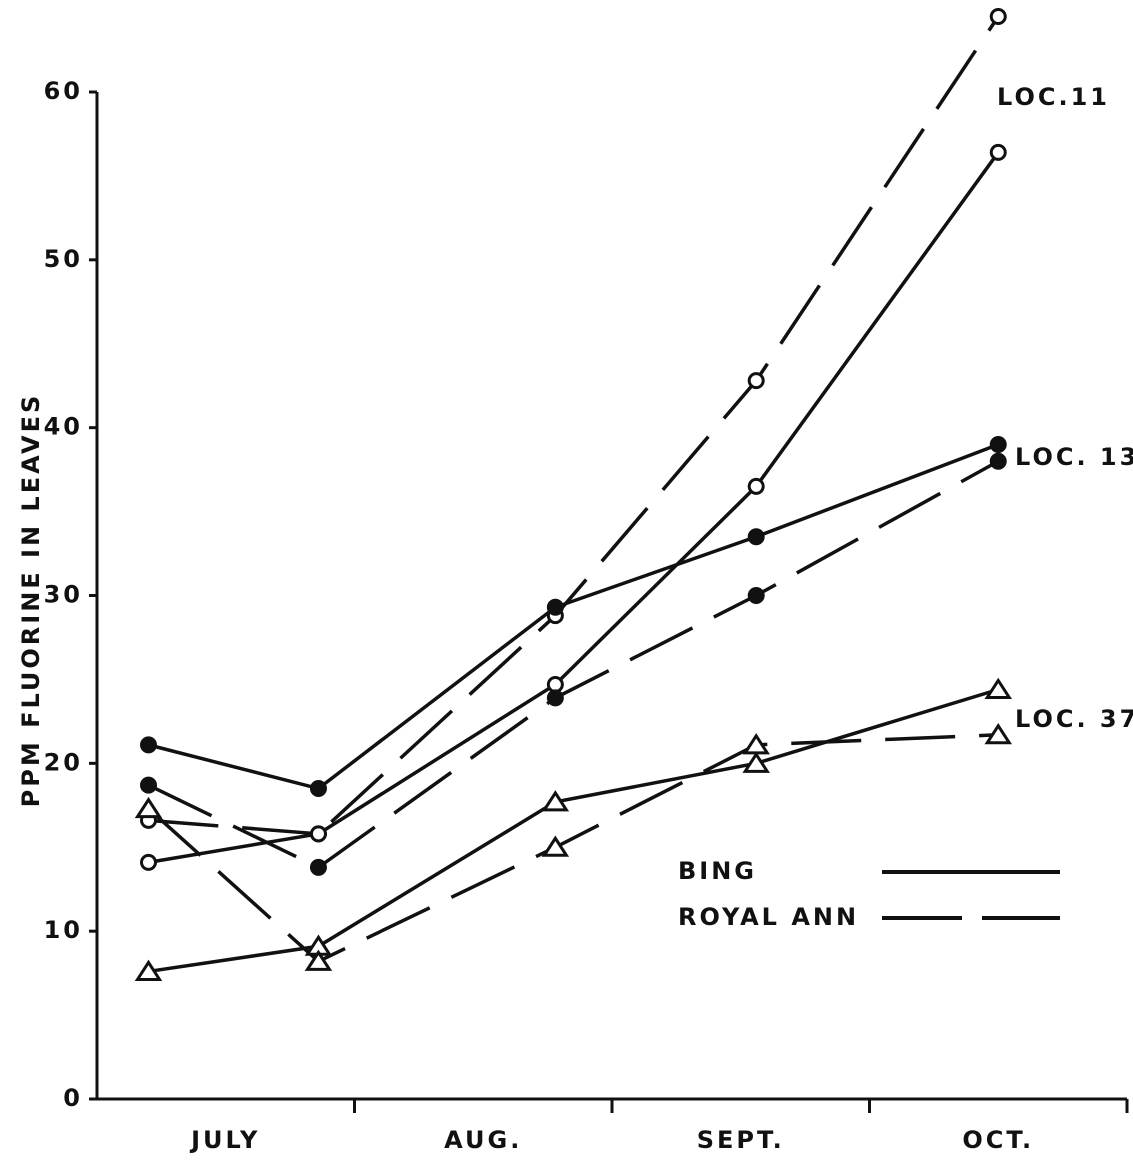  I want to click on y-tick-label: 10, so click(63, 930).